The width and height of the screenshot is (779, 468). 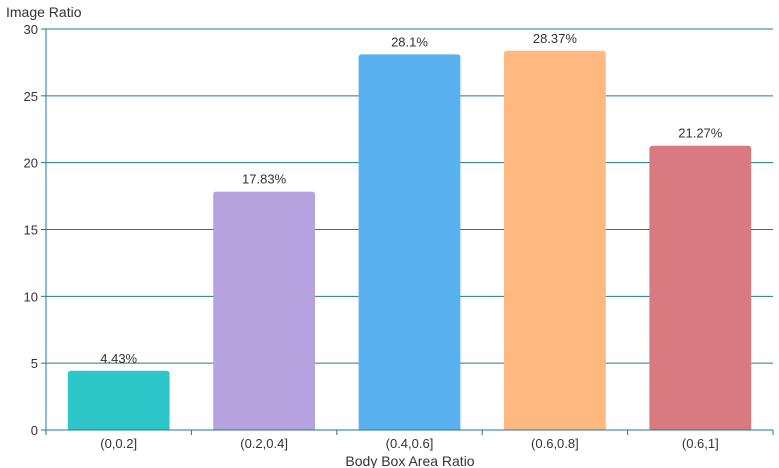 I want to click on x-tick-label: (0.6,1], so click(x=700, y=443).